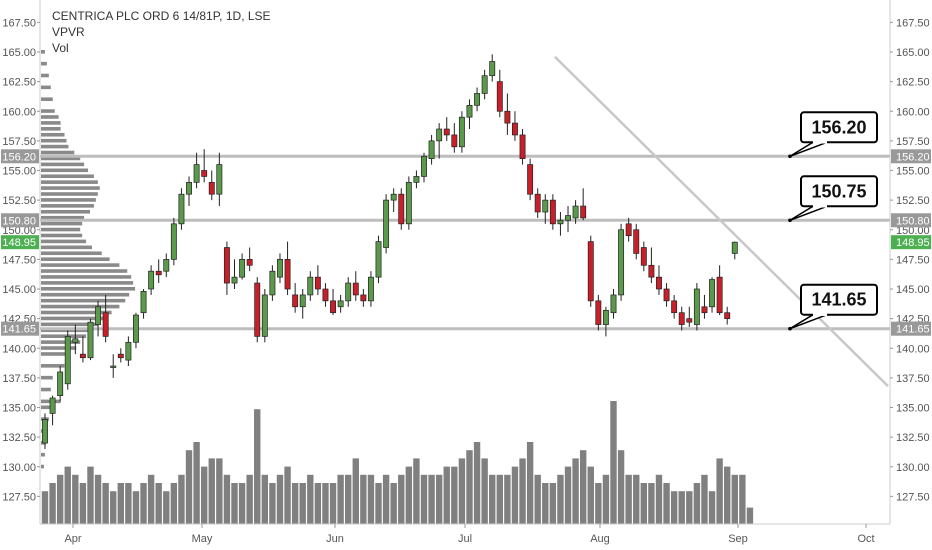 This screenshot has width=932, height=550. Describe the element at coordinates (60, 48) in the screenshot. I see `volume-label: Vol` at that location.